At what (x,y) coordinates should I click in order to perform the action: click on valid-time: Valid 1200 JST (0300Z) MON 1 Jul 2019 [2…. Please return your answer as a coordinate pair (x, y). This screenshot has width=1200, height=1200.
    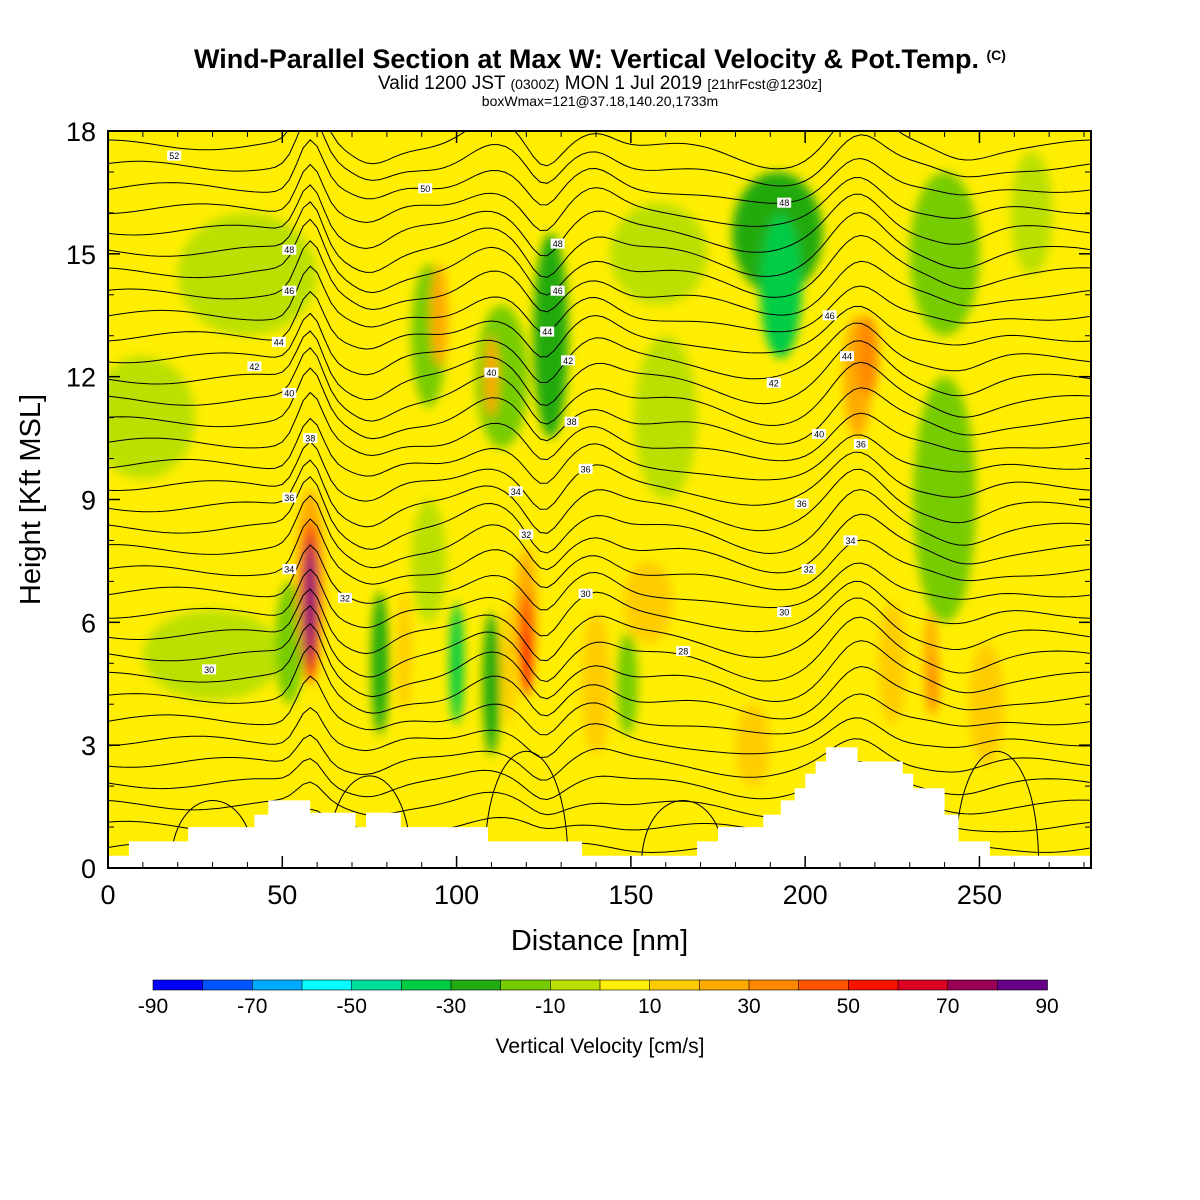
    Looking at the image, I should click on (600, 84).